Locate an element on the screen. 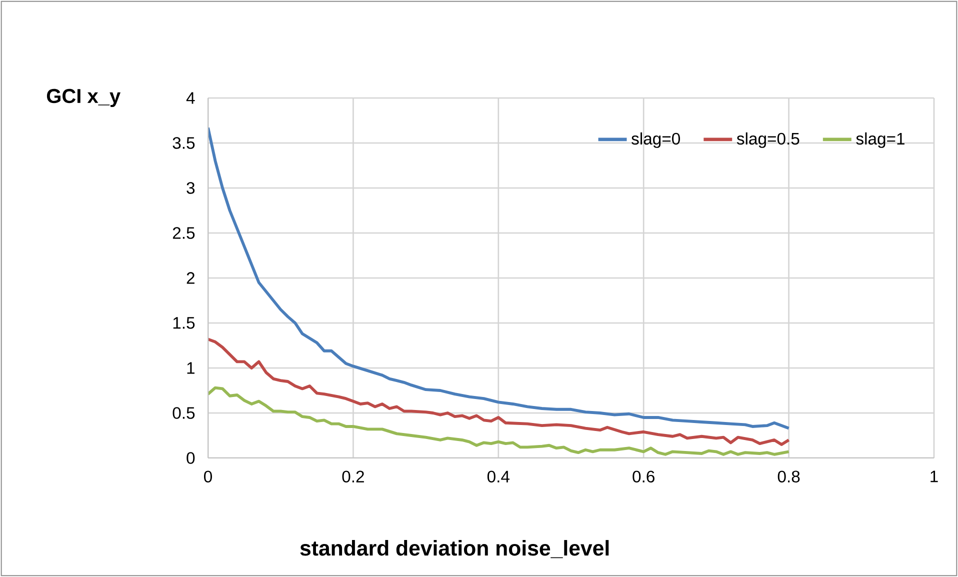  line-series is located at coordinates (499, 421).